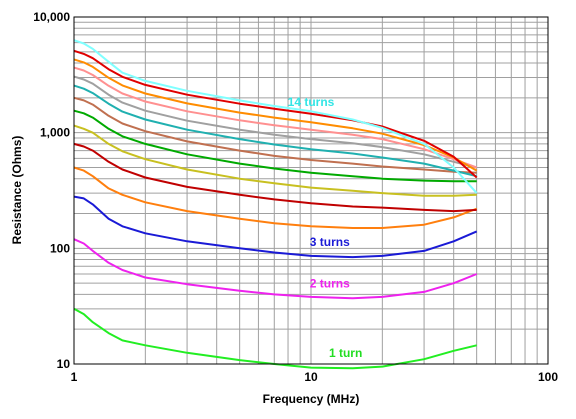  I want to click on x-tick-label: 1, so click(74, 377).